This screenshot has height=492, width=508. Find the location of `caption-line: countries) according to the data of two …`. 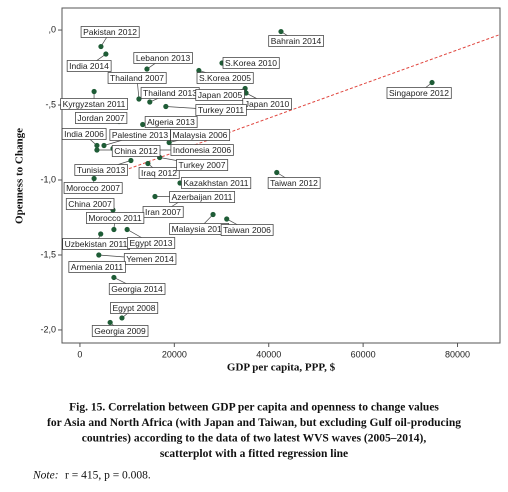

caption-line: countries) according to the data of two … is located at coordinates (254, 439).